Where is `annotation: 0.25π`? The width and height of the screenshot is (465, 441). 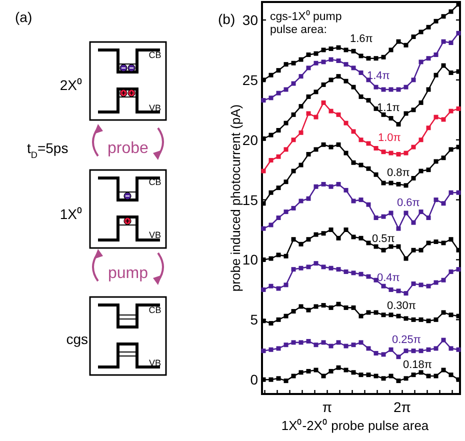 annotation: 0.25π is located at coordinates (407, 340).